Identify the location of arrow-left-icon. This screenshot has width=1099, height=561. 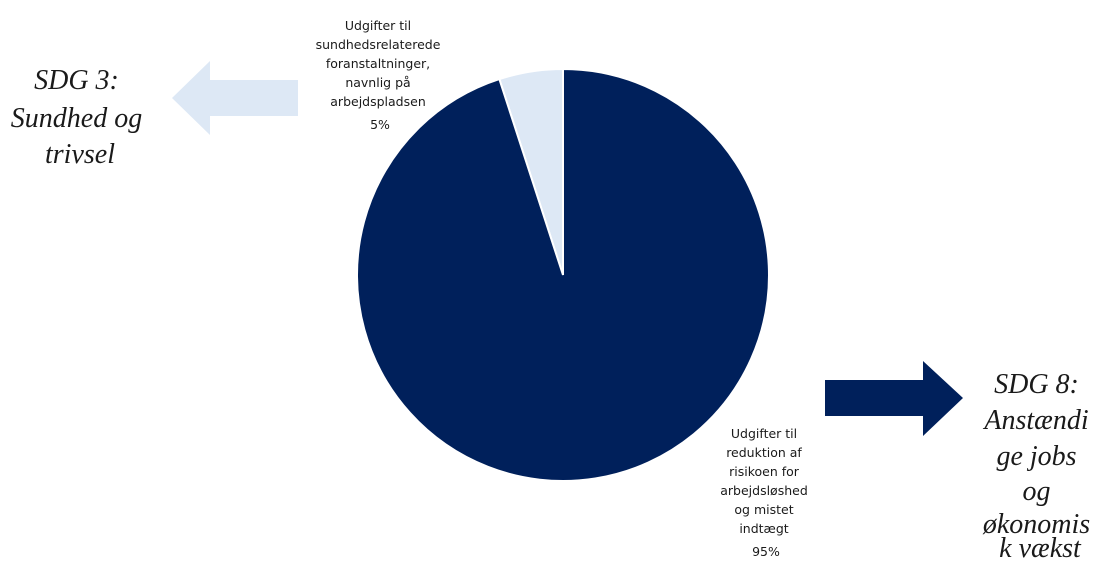
(235, 98).